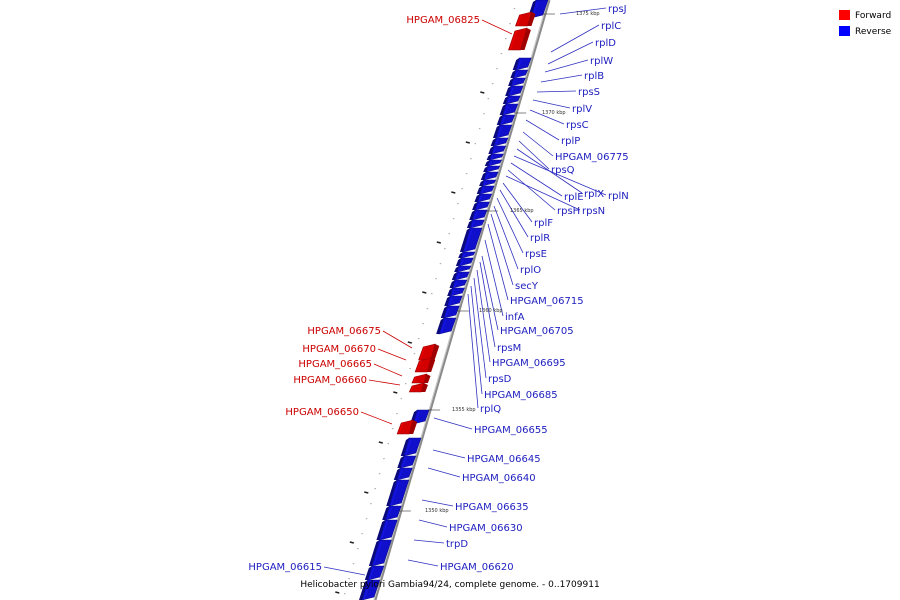 The height and width of the screenshot is (600, 900). What do you see at coordinates (509, 348) in the screenshot?
I see `gene-label: rpsM` at bounding box center [509, 348].